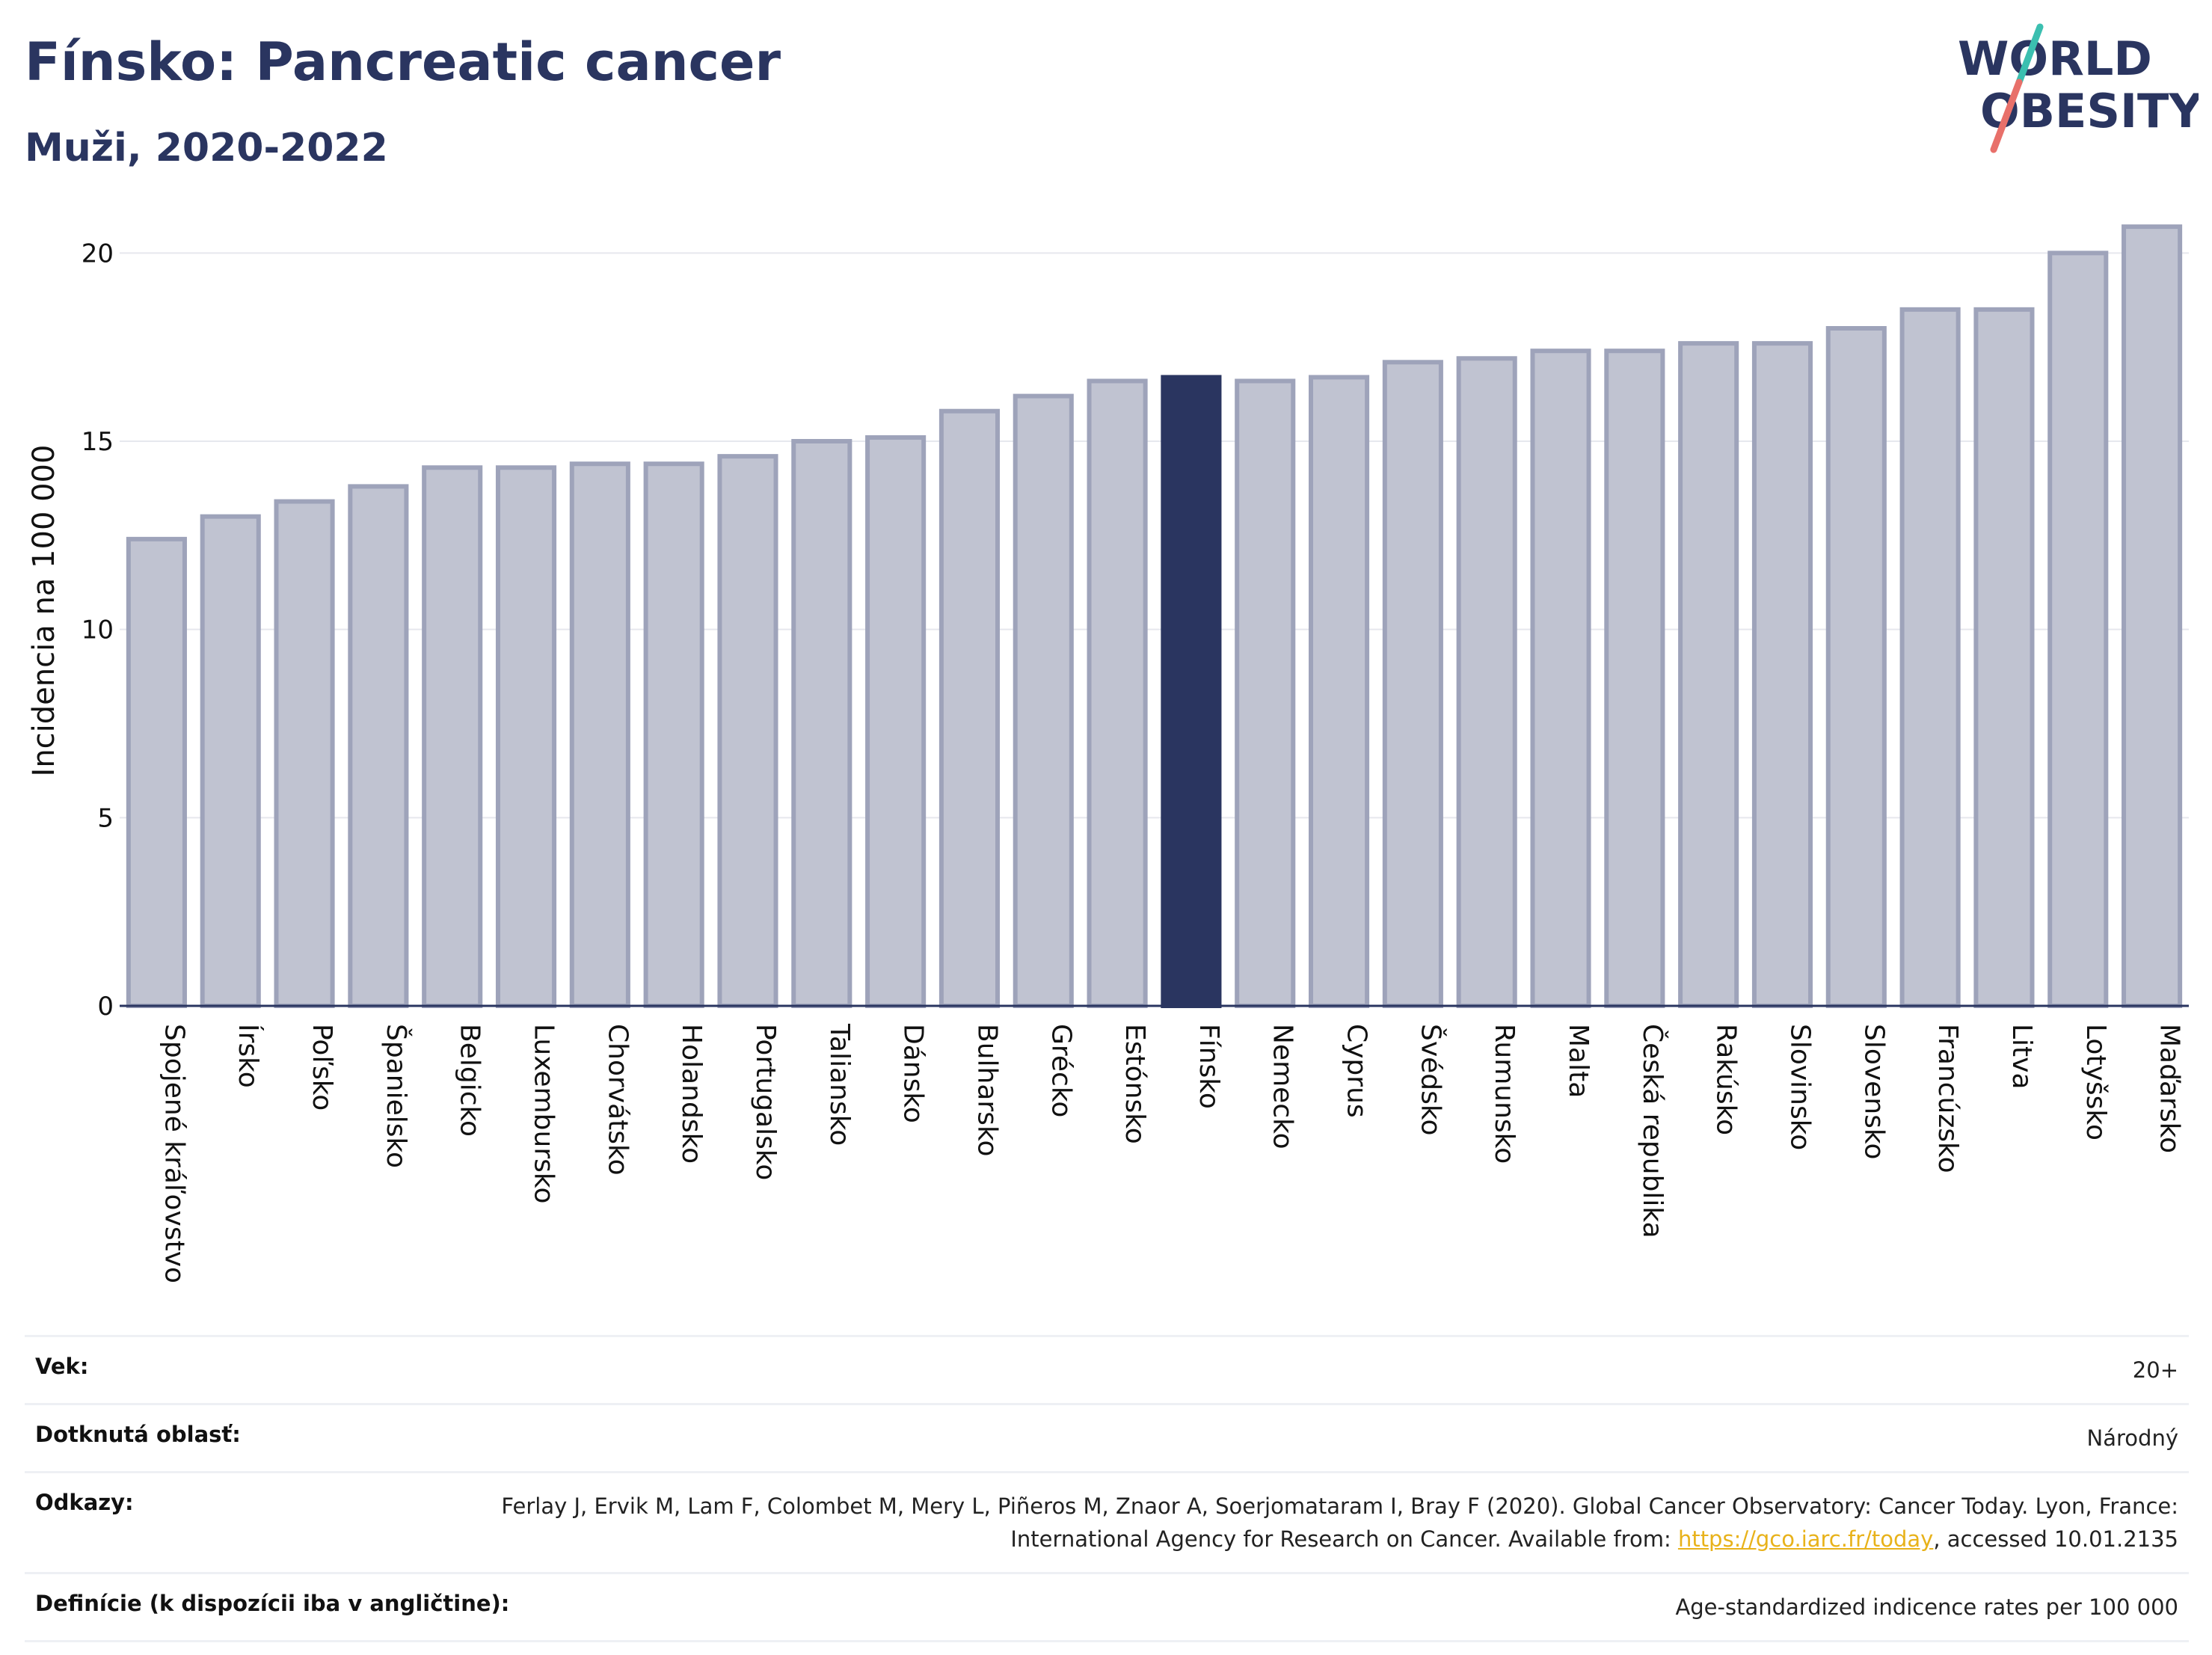 The width and height of the screenshot is (2212, 1655). I want to click on x-tick-label: Slovensko, so click(1874, 1092).